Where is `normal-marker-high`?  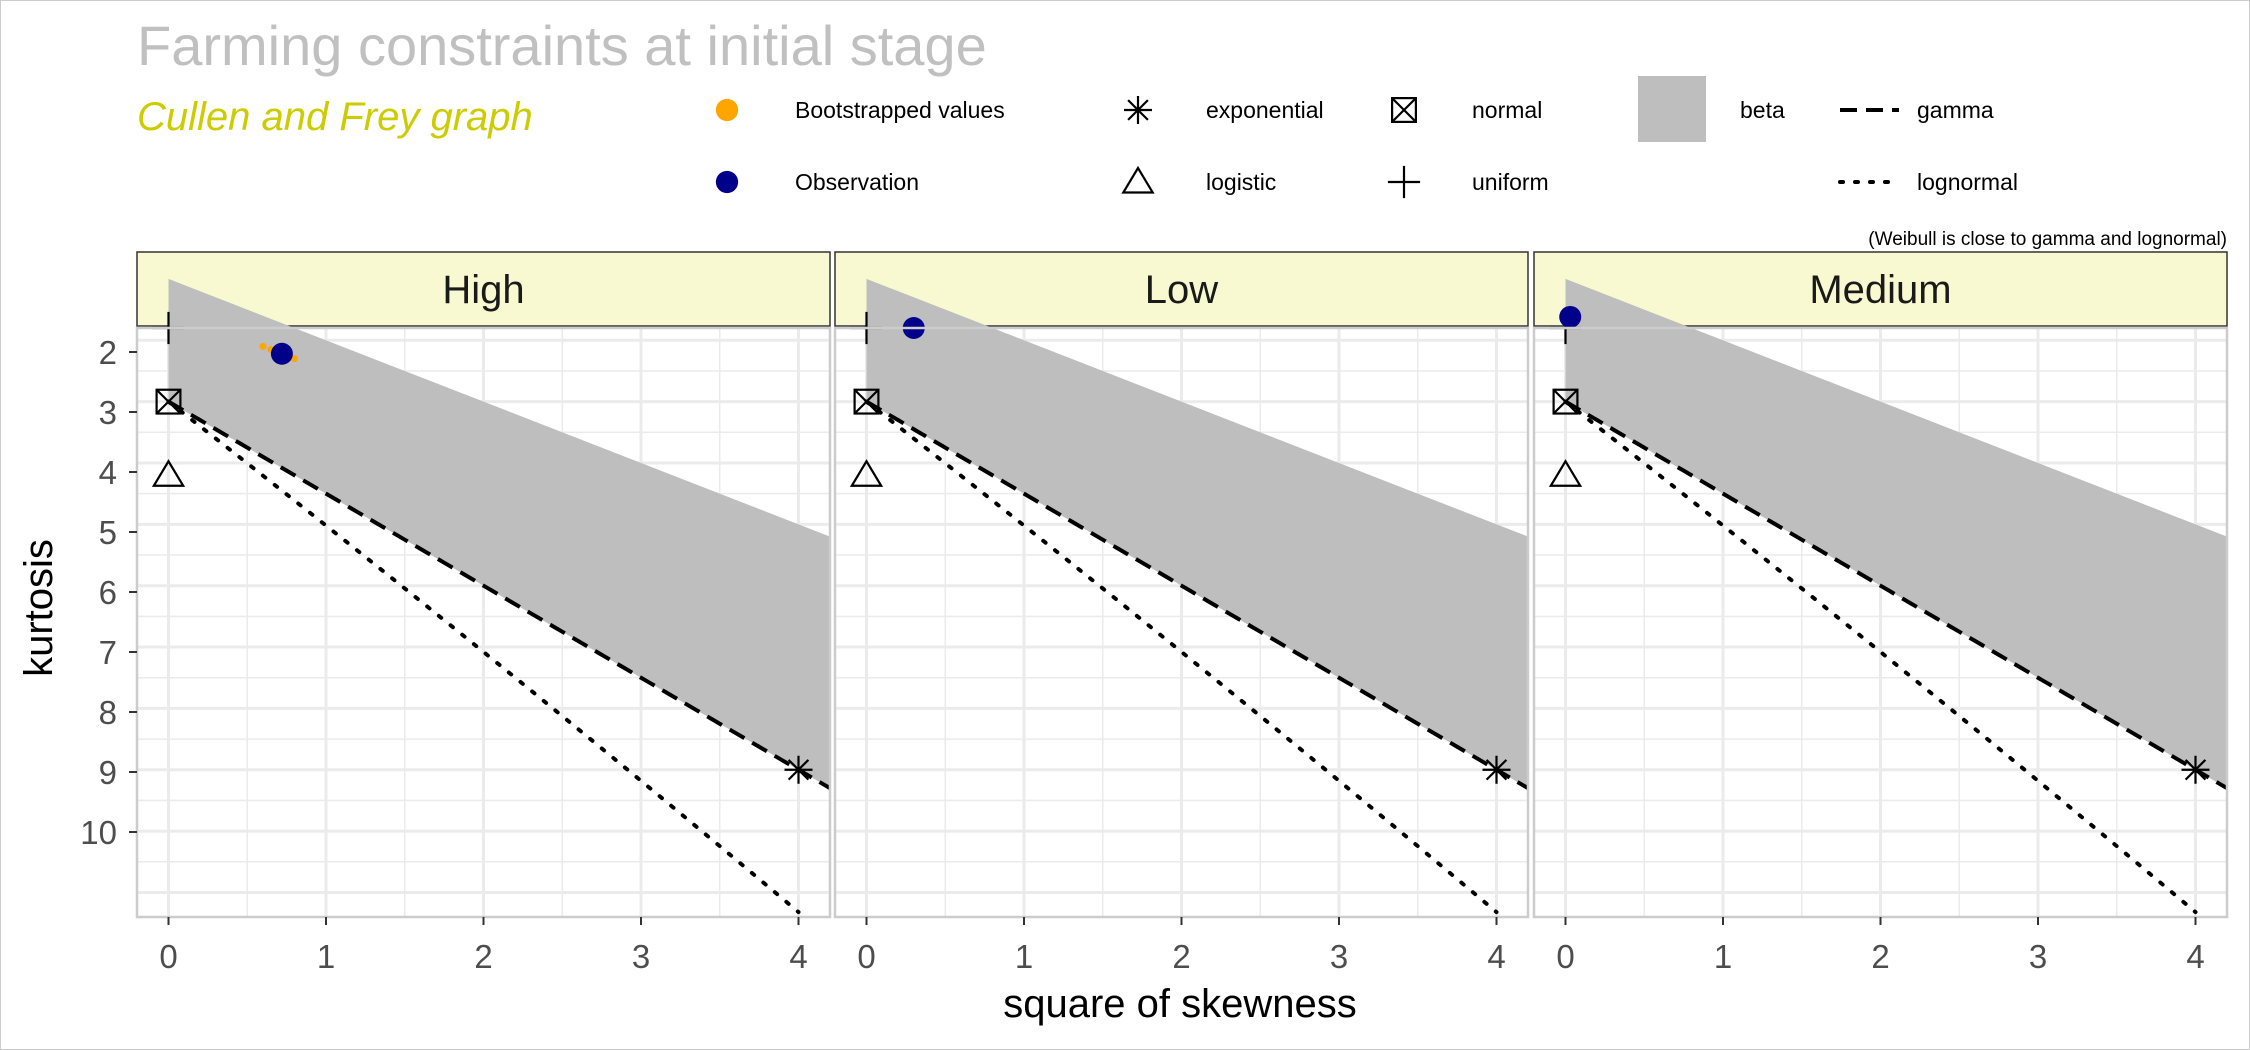
normal-marker-high is located at coordinates (168, 401).